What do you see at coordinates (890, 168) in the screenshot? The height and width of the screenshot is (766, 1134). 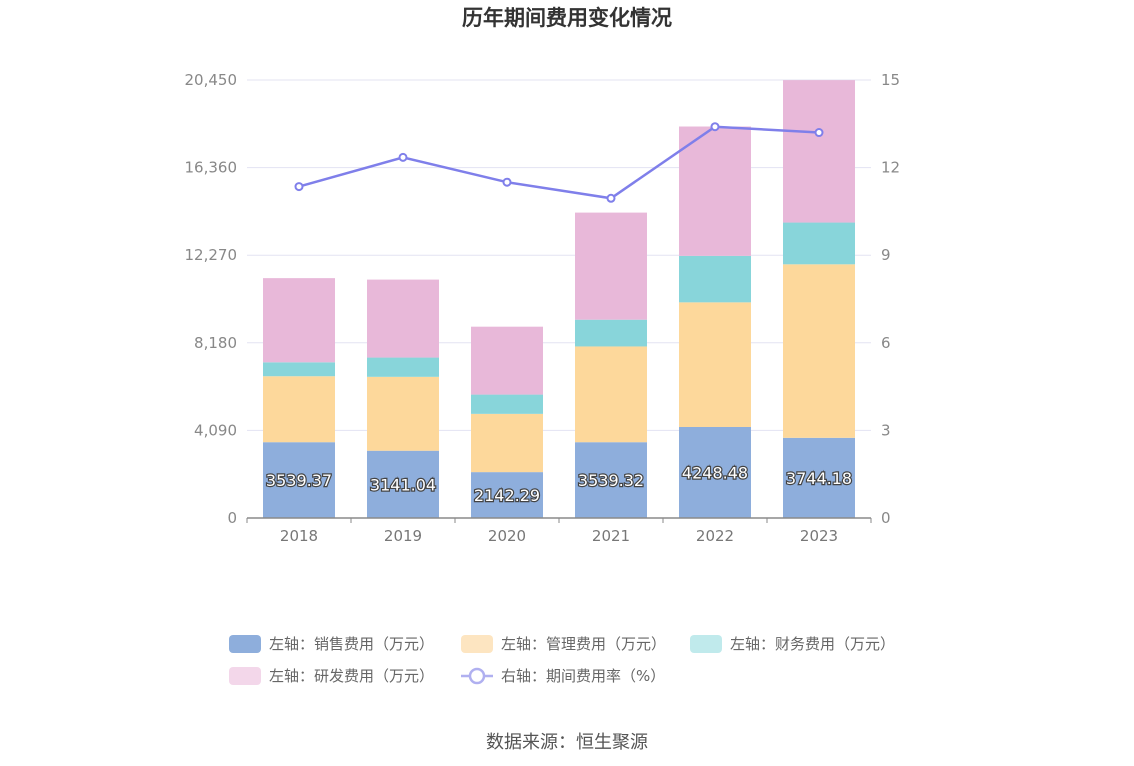 I see `right-tick-label: 12` at bounding box center [890, 168].